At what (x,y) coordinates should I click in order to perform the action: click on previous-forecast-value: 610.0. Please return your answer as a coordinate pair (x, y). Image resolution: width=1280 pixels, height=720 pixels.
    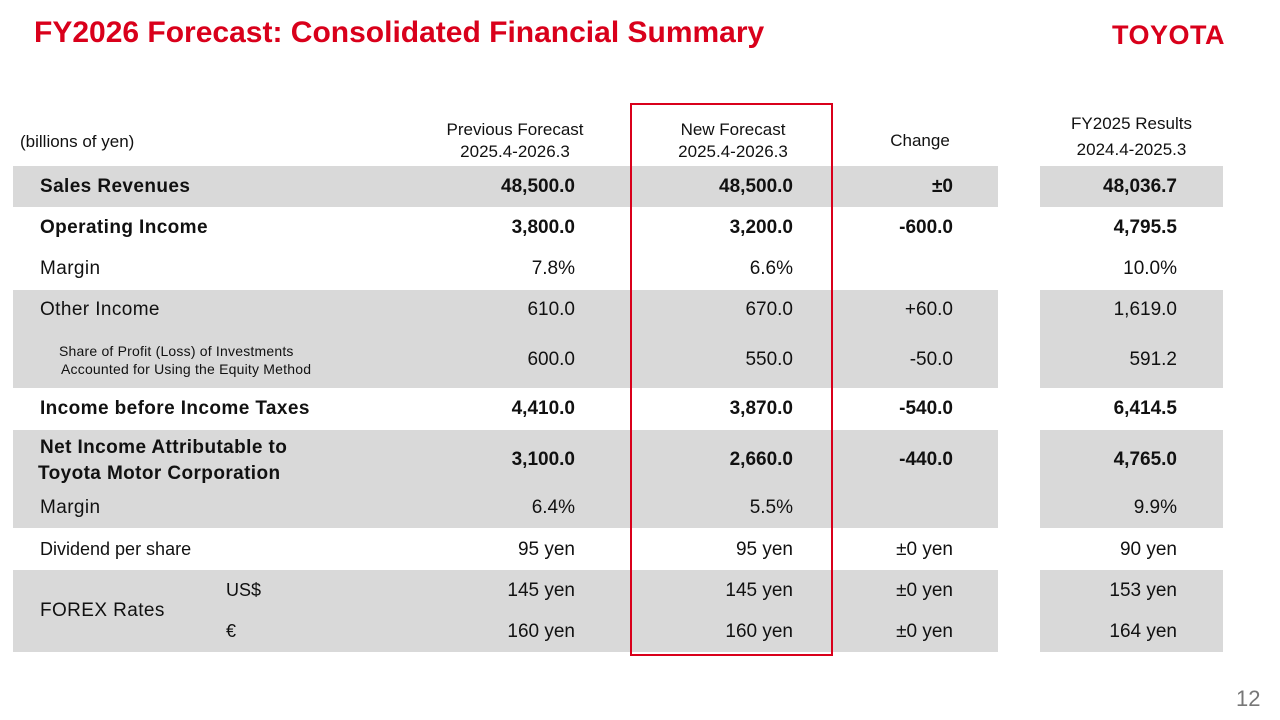
    Looking at the image, I should click on (551, 309).